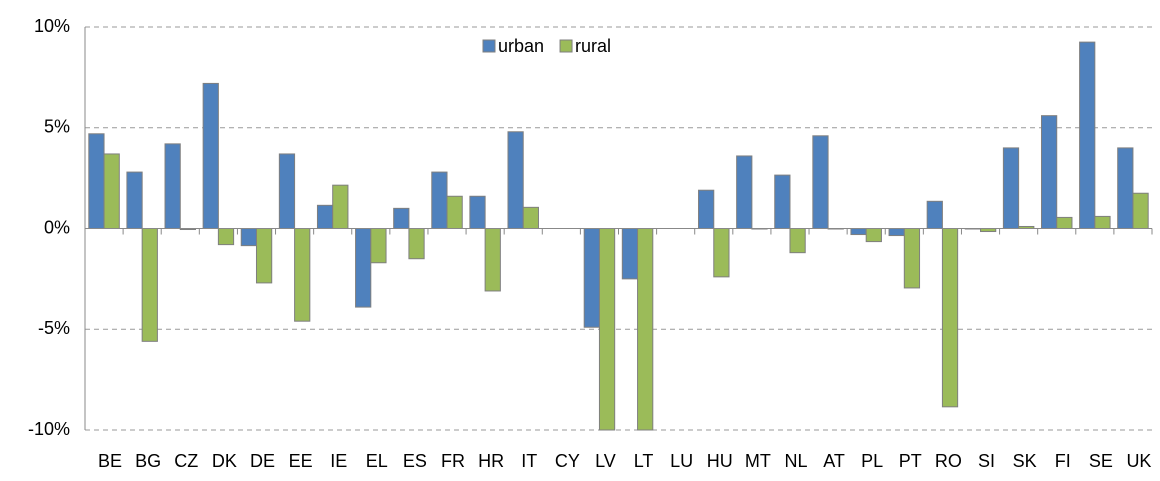 The width and height of the screenshot is (1160, 481). I want to click on y-tick-label: -5%, so click(54, 328).